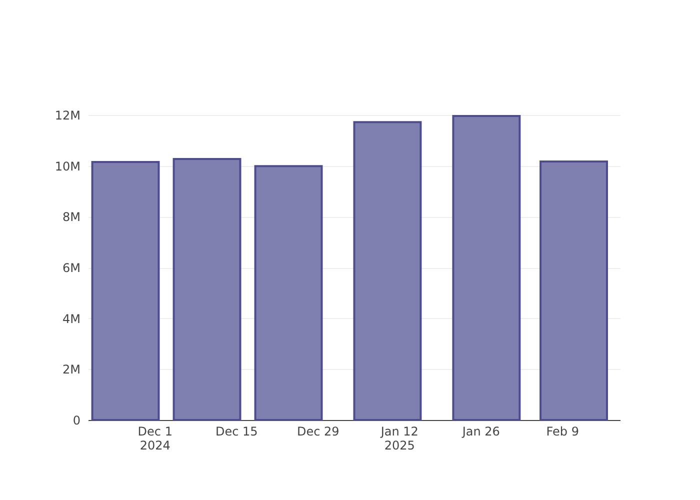  What do you see at coordinates (67, 166) in the screenshot?
I see `y-tick-label: 10M` at bounding box center [67, 166].